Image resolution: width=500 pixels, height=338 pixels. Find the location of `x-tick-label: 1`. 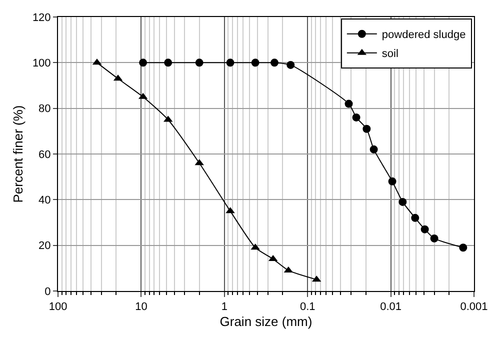

x-tick-label: 1 is located at coordinates (224, 307).